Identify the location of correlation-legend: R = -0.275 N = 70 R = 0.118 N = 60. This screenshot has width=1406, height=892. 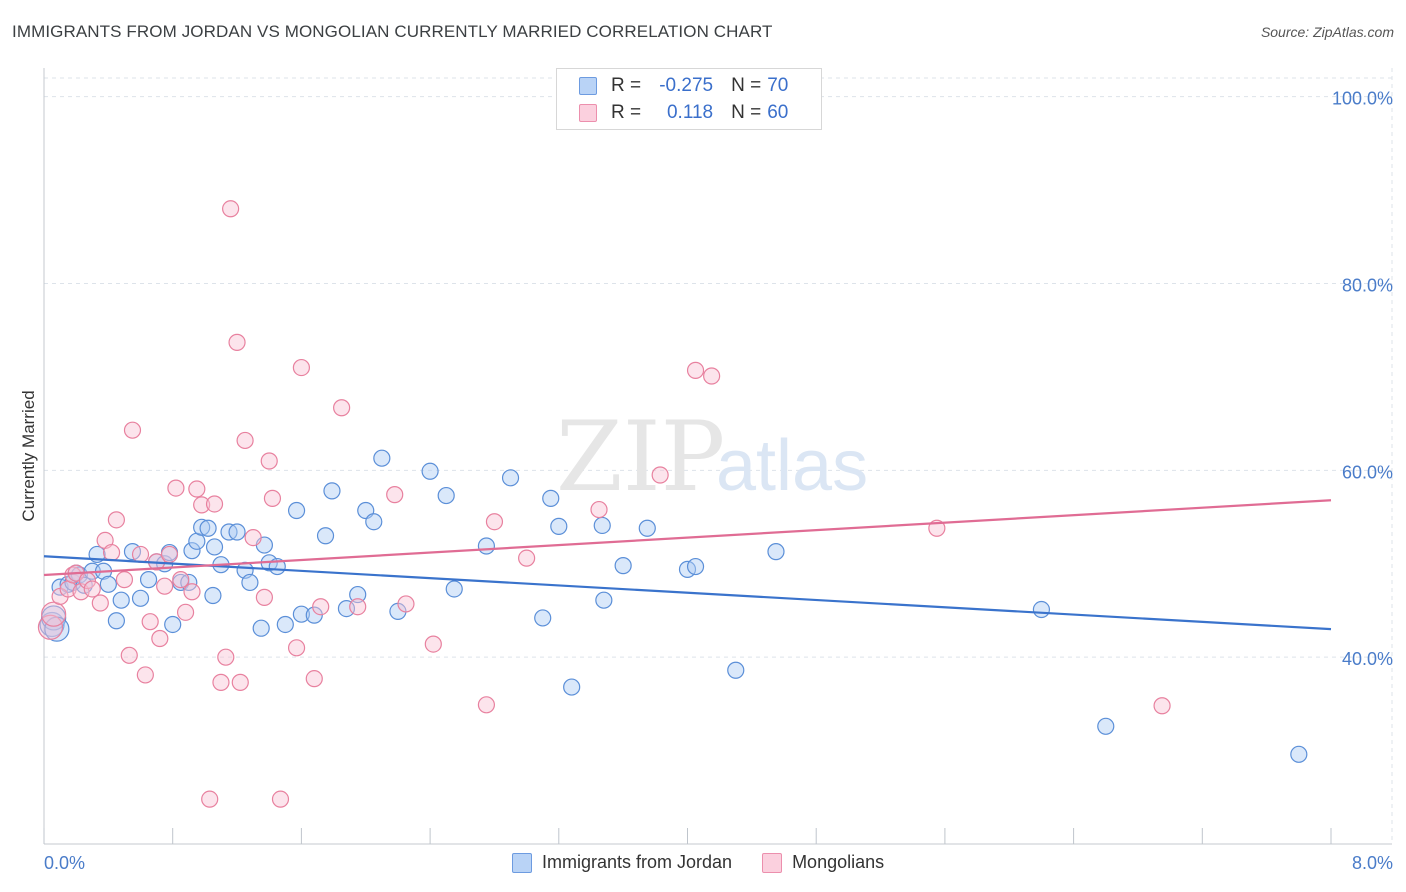
(689, 99).